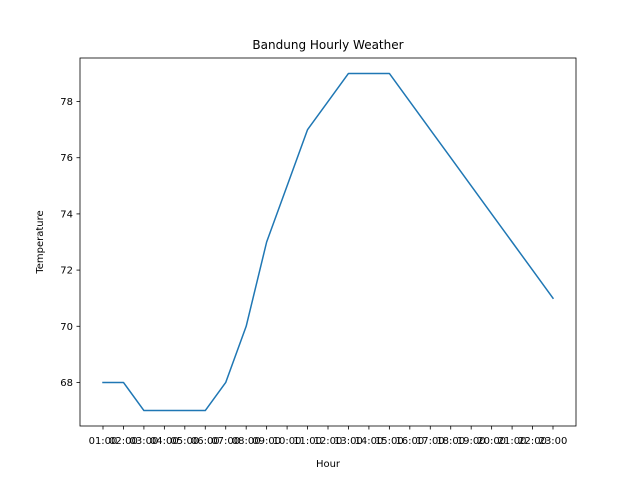  Describe the element at coordinates (66, 271) in the screenshot. I see `y-tick-label: 72` at that location.